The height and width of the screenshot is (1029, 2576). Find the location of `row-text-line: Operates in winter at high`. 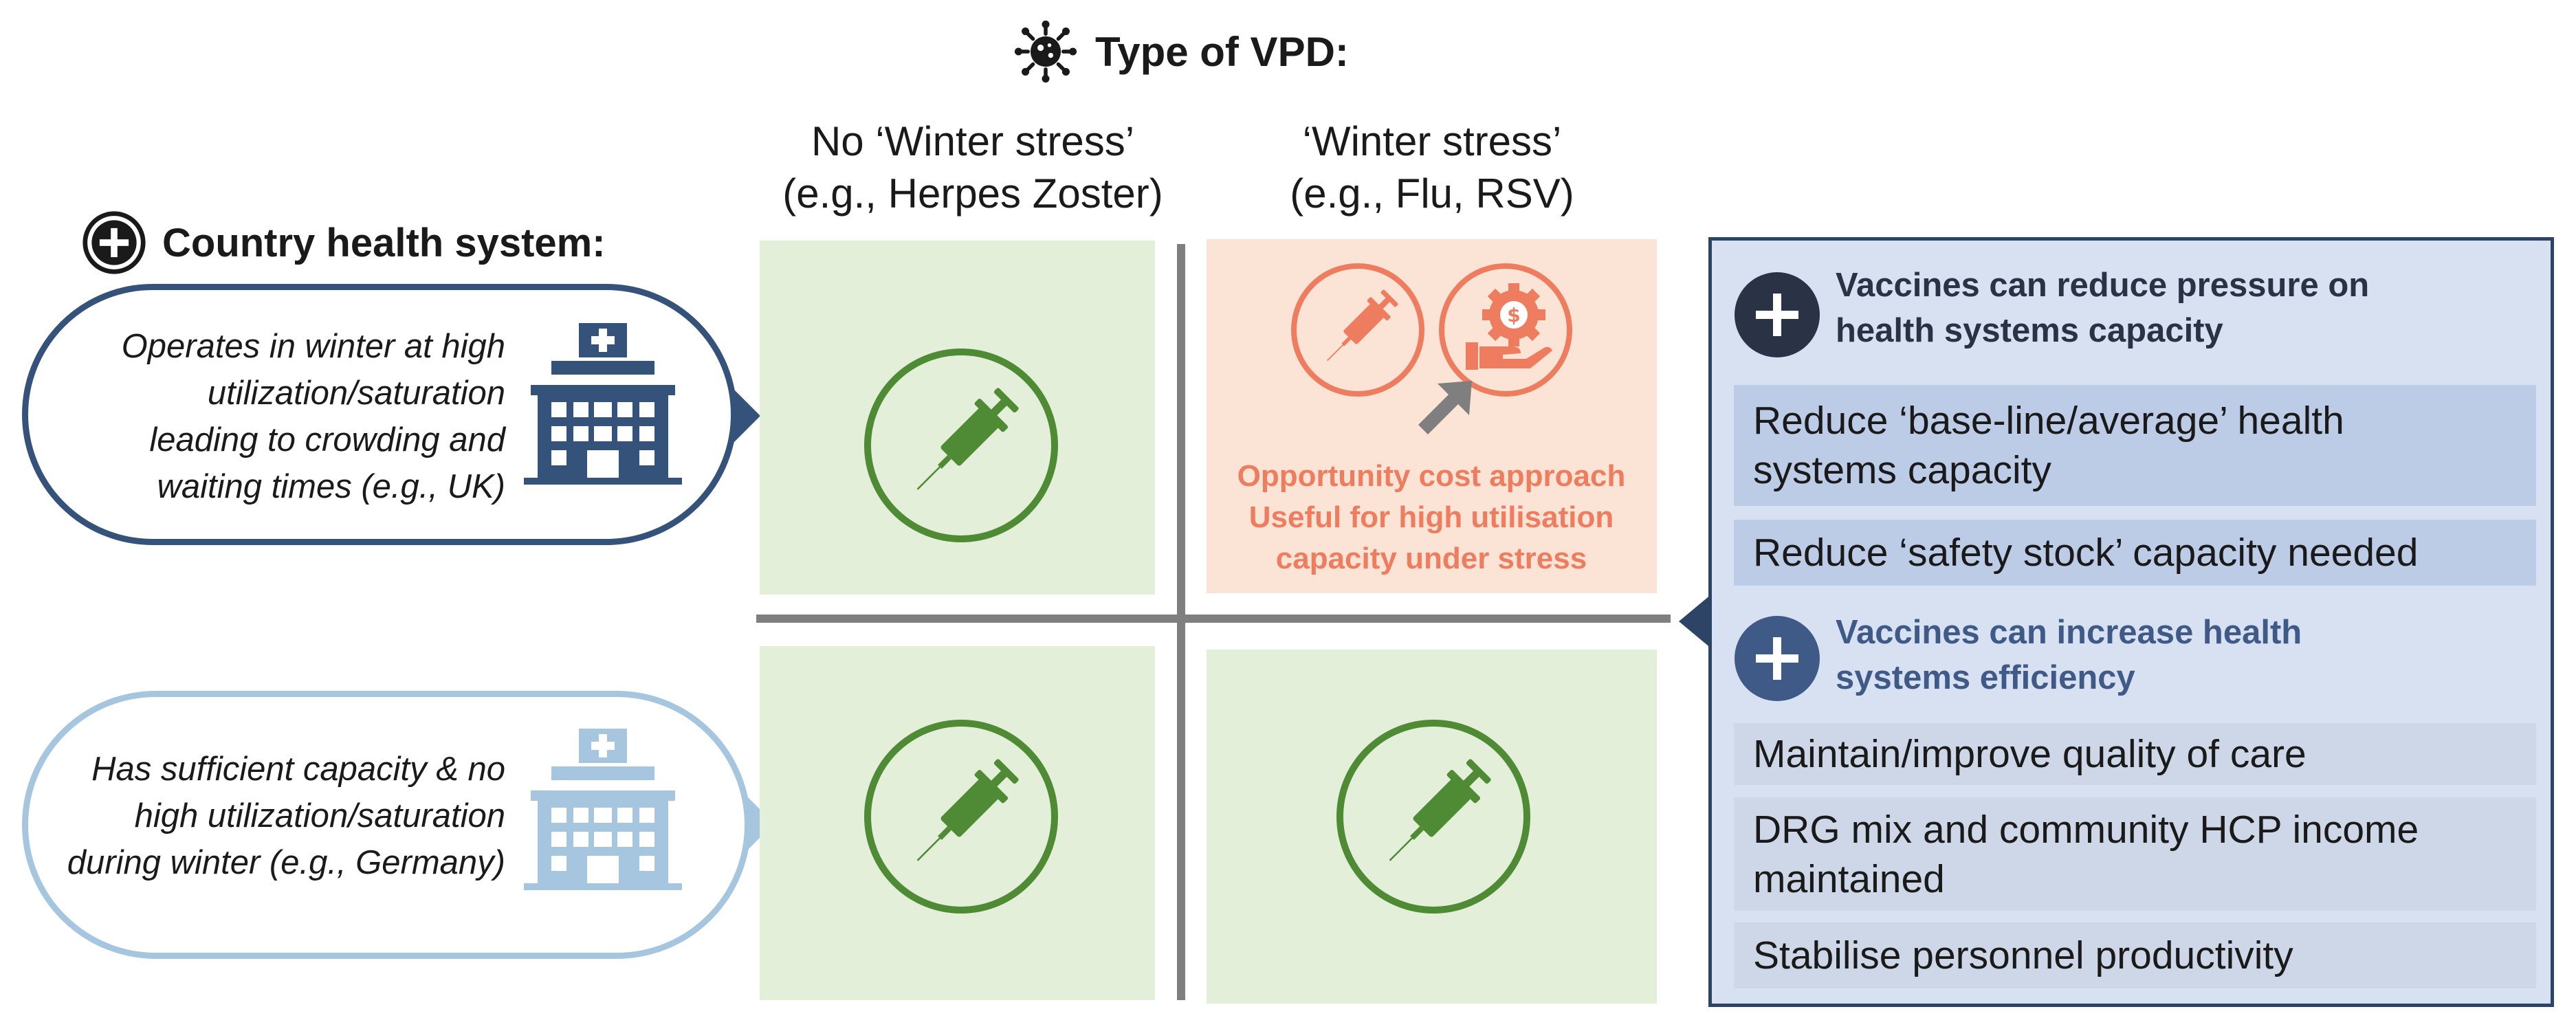

row-text-line: Operates in winter at high is located at coordinates (313, 347).